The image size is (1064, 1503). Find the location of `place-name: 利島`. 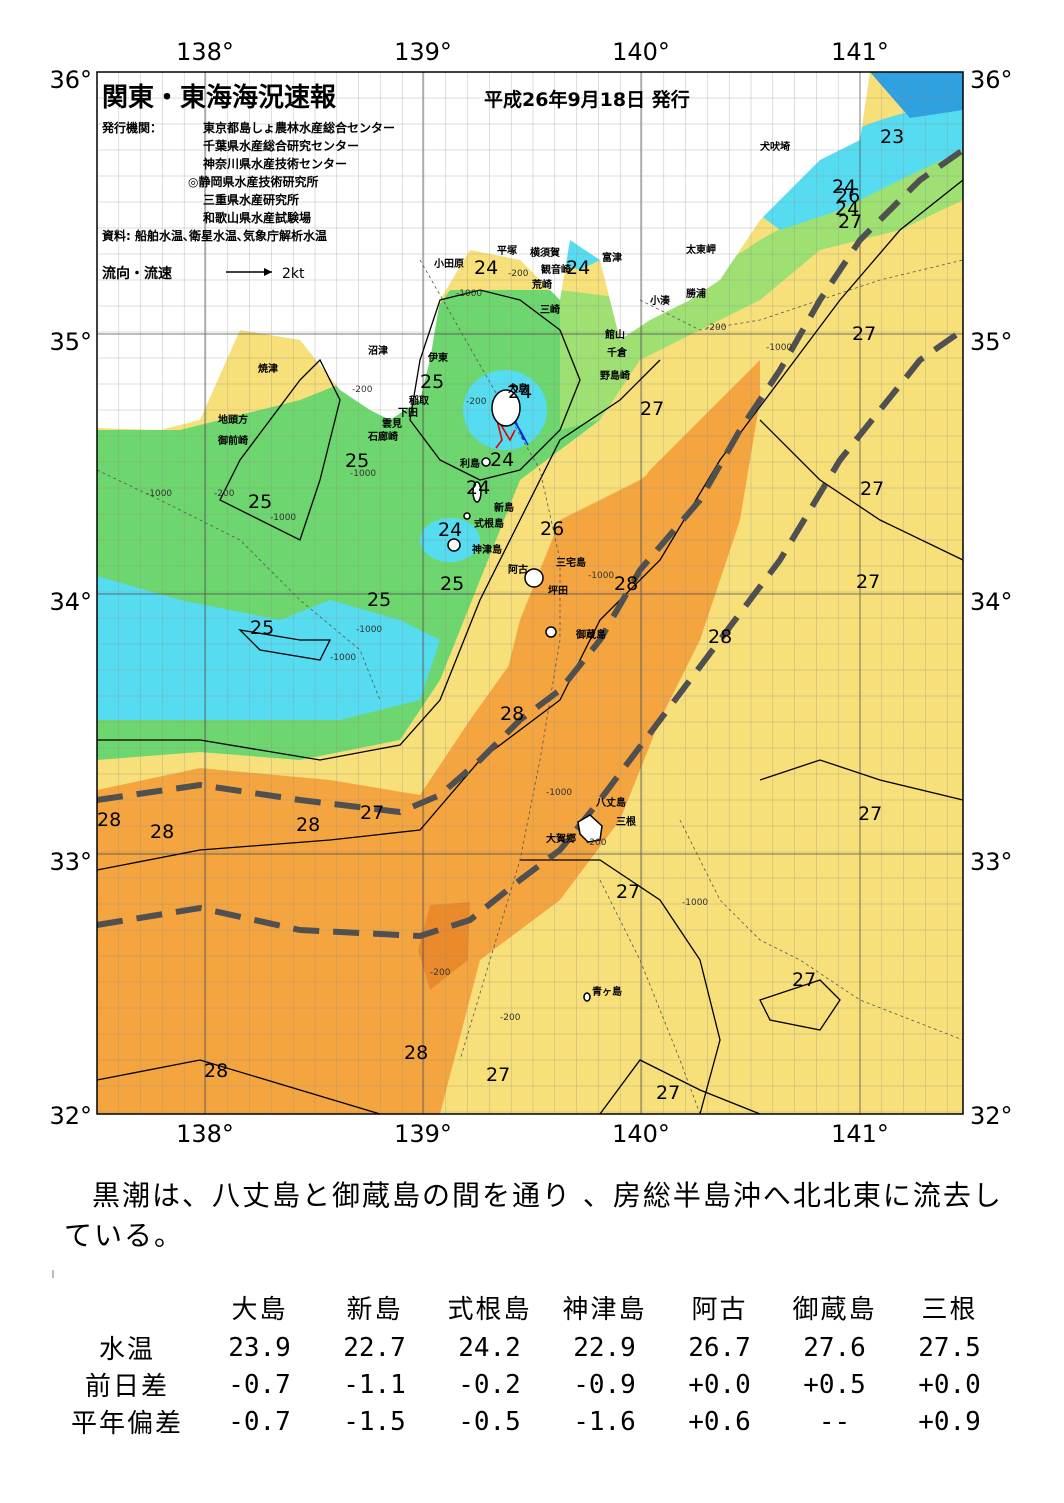

place-name: 利島 is located at coordinates (470, 463).